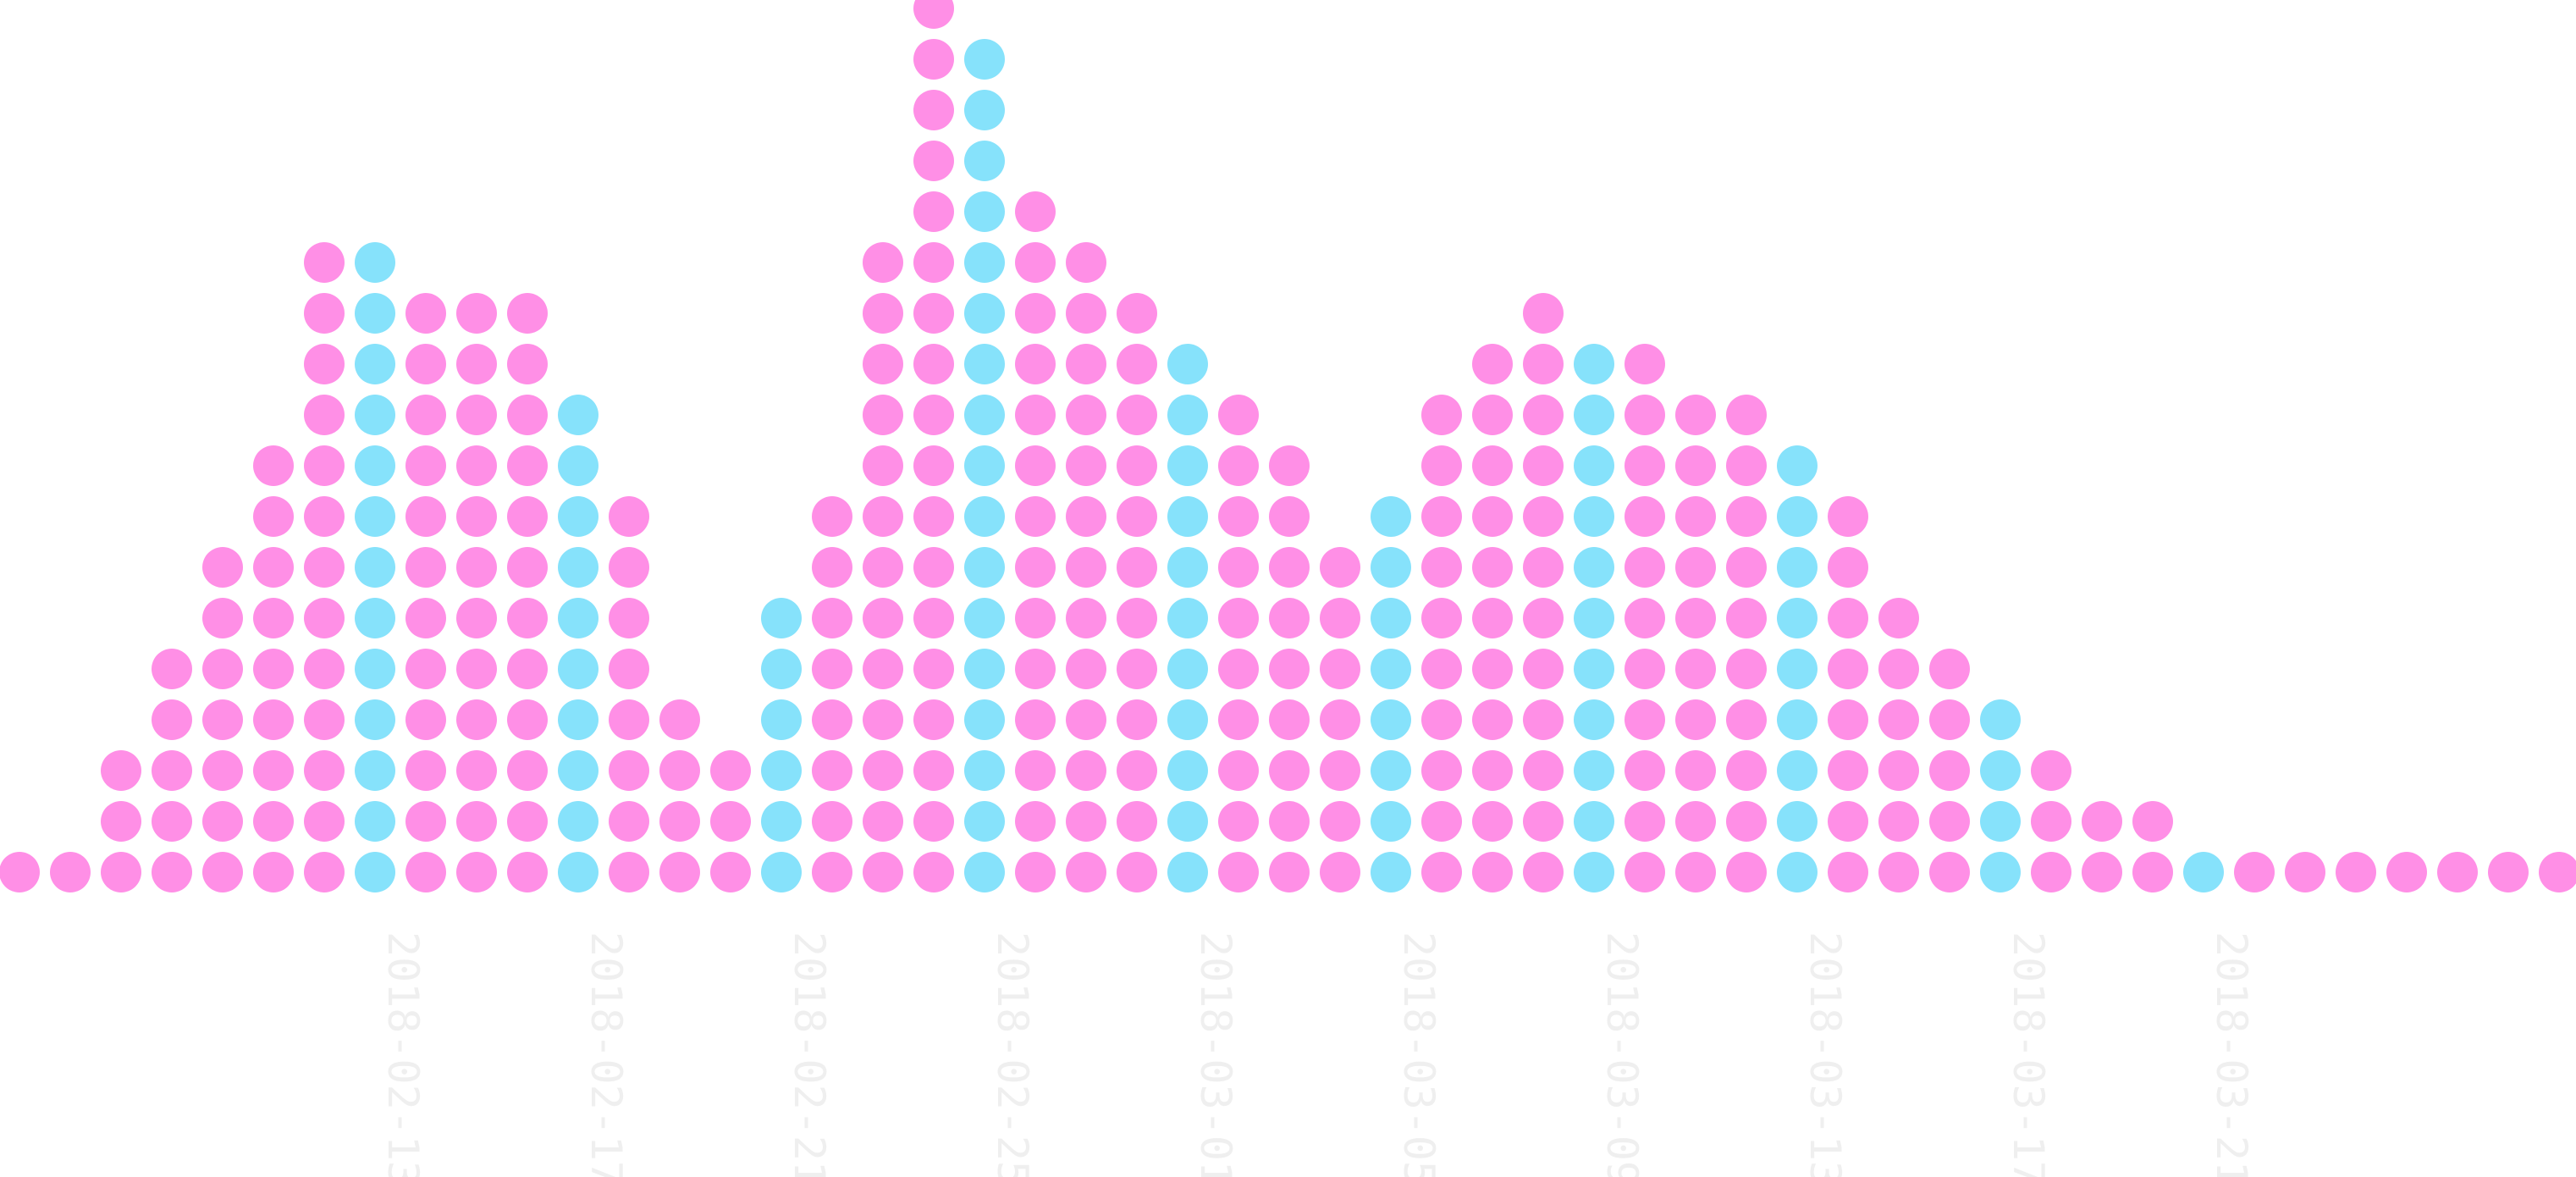 This screenshot has width=2576, height=1177. Describe the element at coordinates (1013, 1054) in the screenshot. I see `x-tick-label: 2018-02-25` at that location.